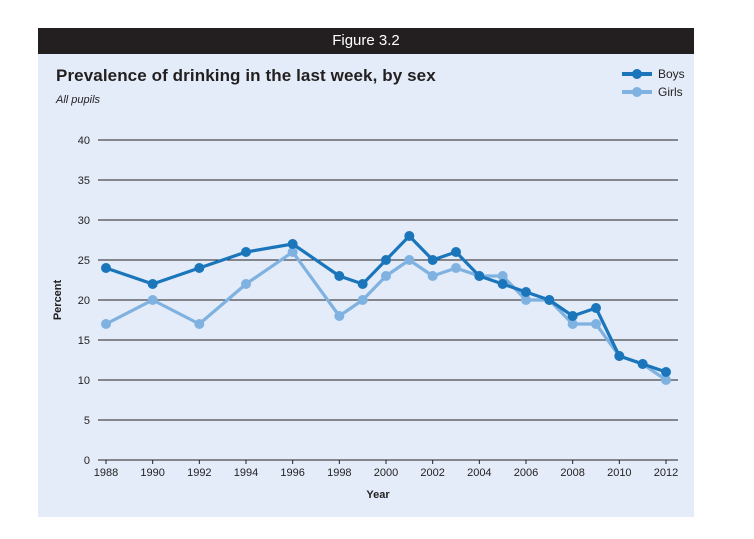 The image size is (754, 539). I want to click on x-axis-title: Year, so click(378, 495).